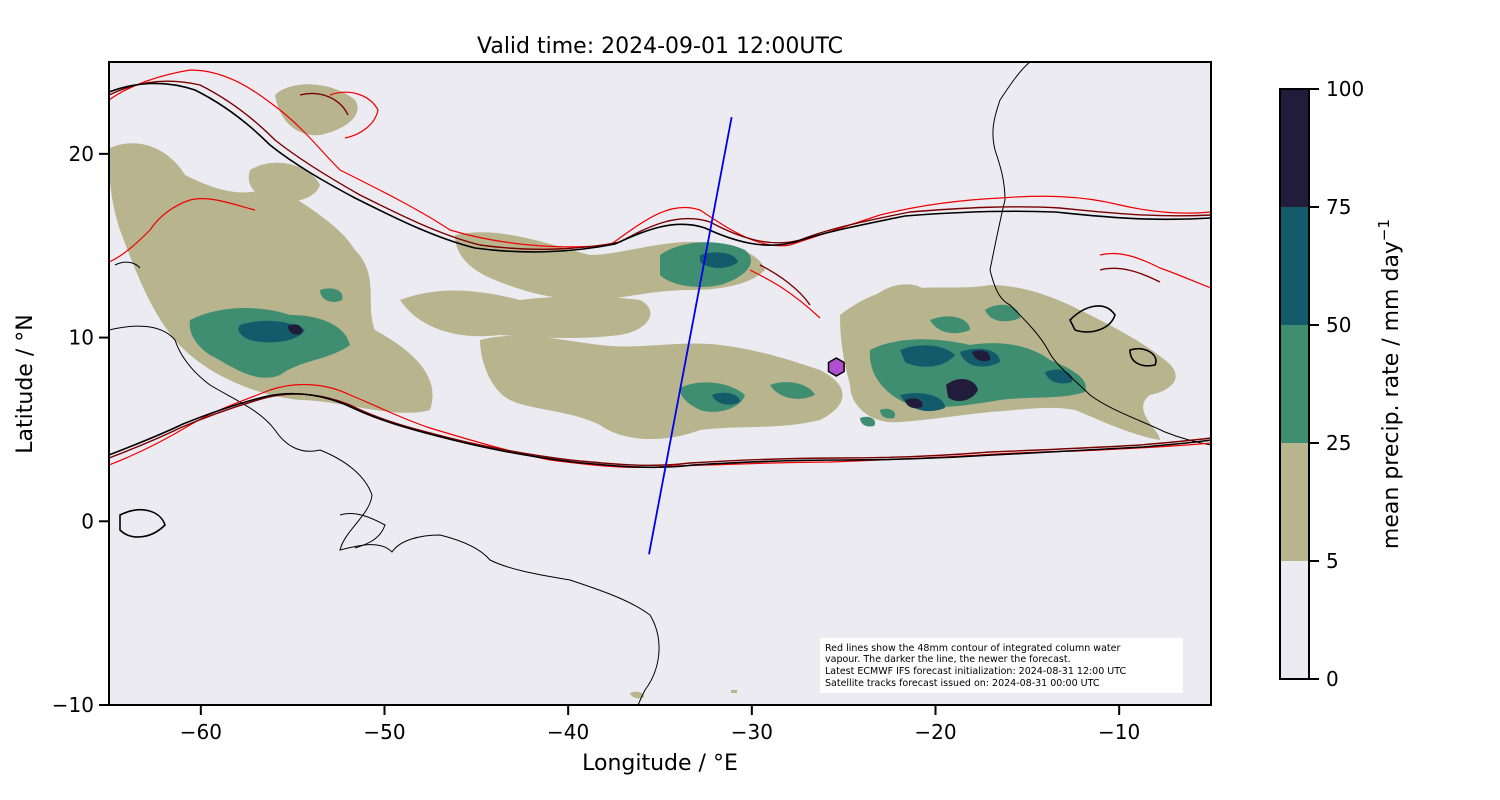 The height and width of the screenshot is (800, 1500). Describe the element at coordinates (384, 732) in the screenshot. I see `x-tick-label: −50` at that location.